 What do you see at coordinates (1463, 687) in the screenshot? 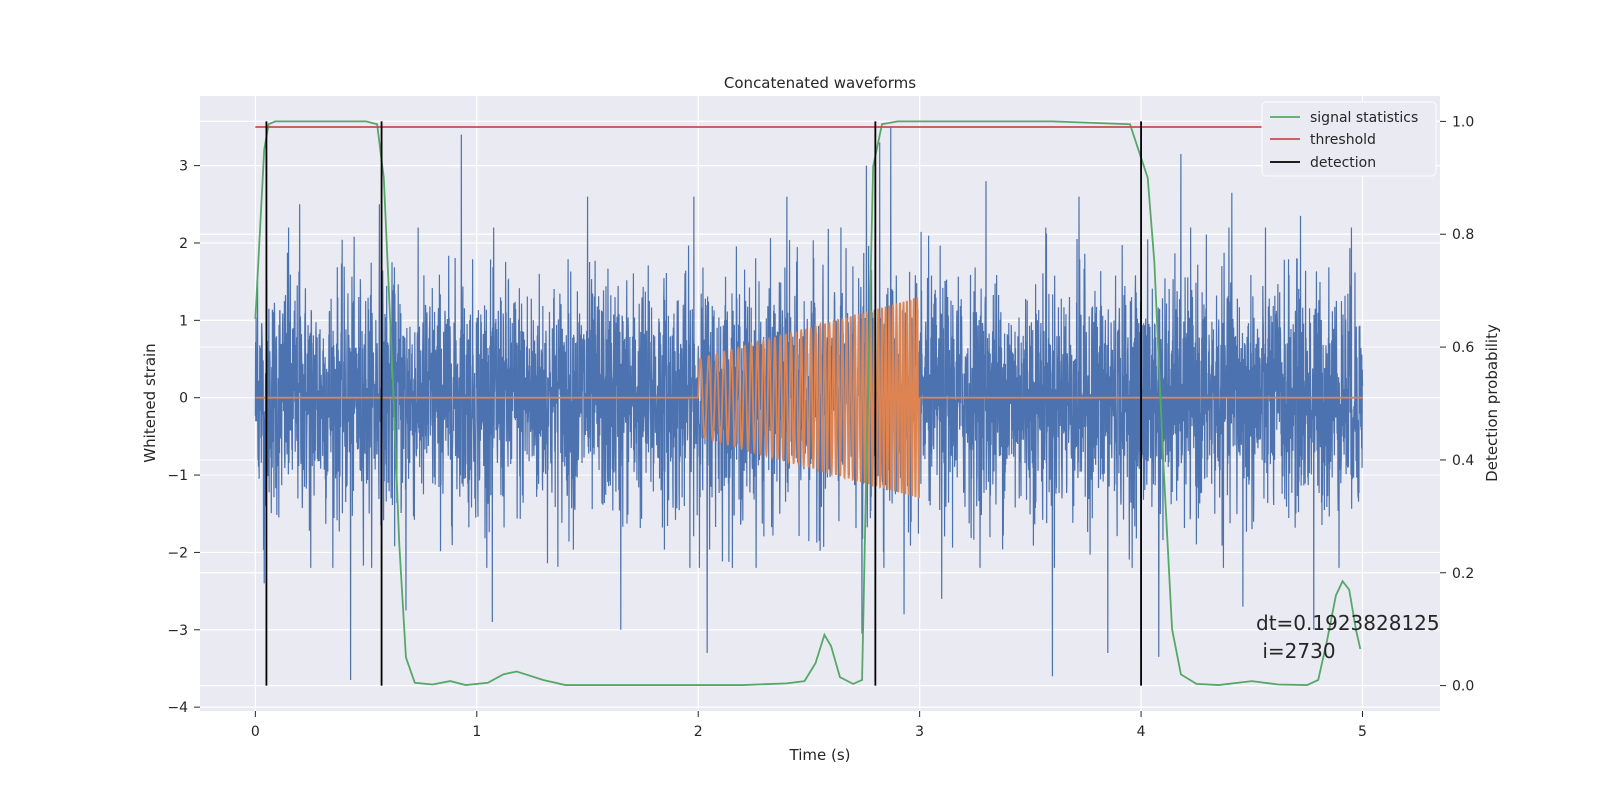
I see `y2-tick-label: 0.0` at bounding box center [1463, 687].